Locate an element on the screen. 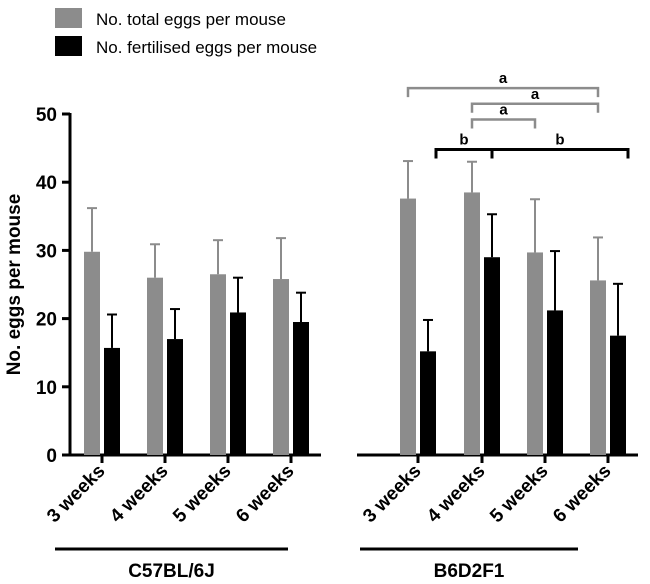  group-labels: C57BL/6J B6D2F1 is located at coordinates (316, 564).